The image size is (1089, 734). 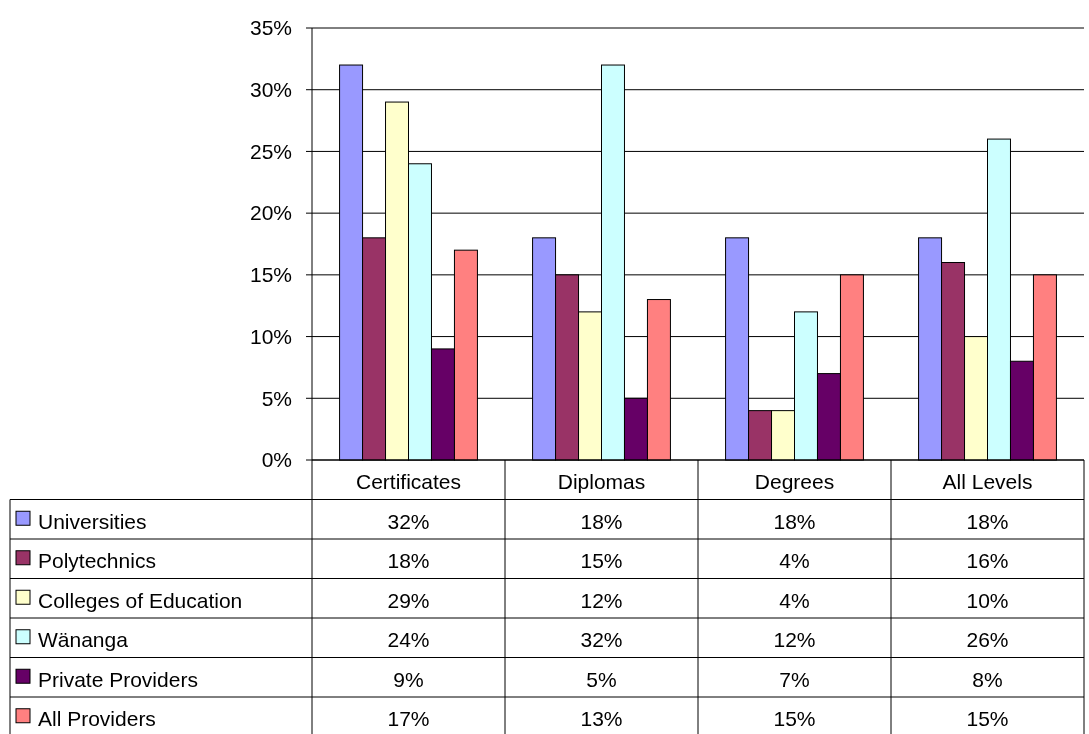 I want to click on y-tick-label: 35%, so click(x=270, y=28).